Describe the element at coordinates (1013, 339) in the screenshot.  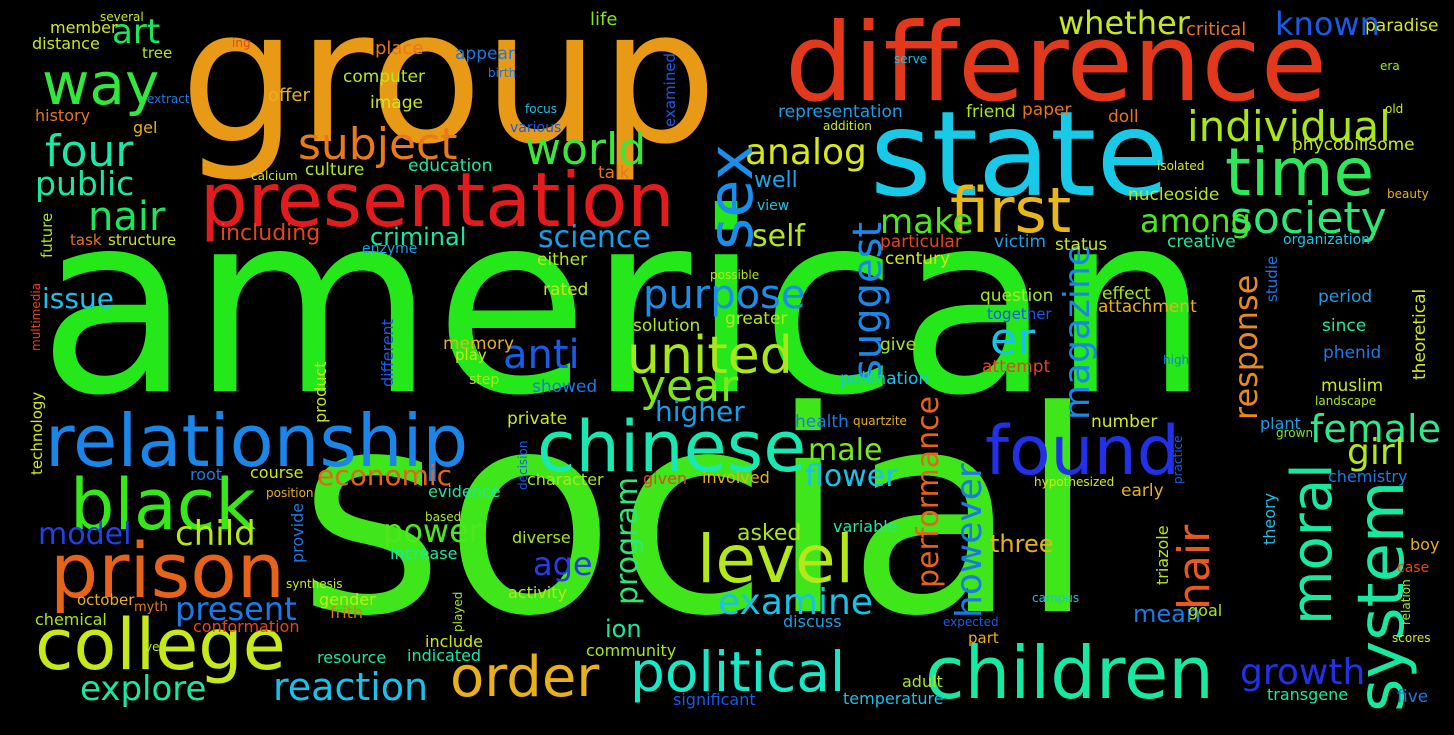
I see `word-er: er` at that location.